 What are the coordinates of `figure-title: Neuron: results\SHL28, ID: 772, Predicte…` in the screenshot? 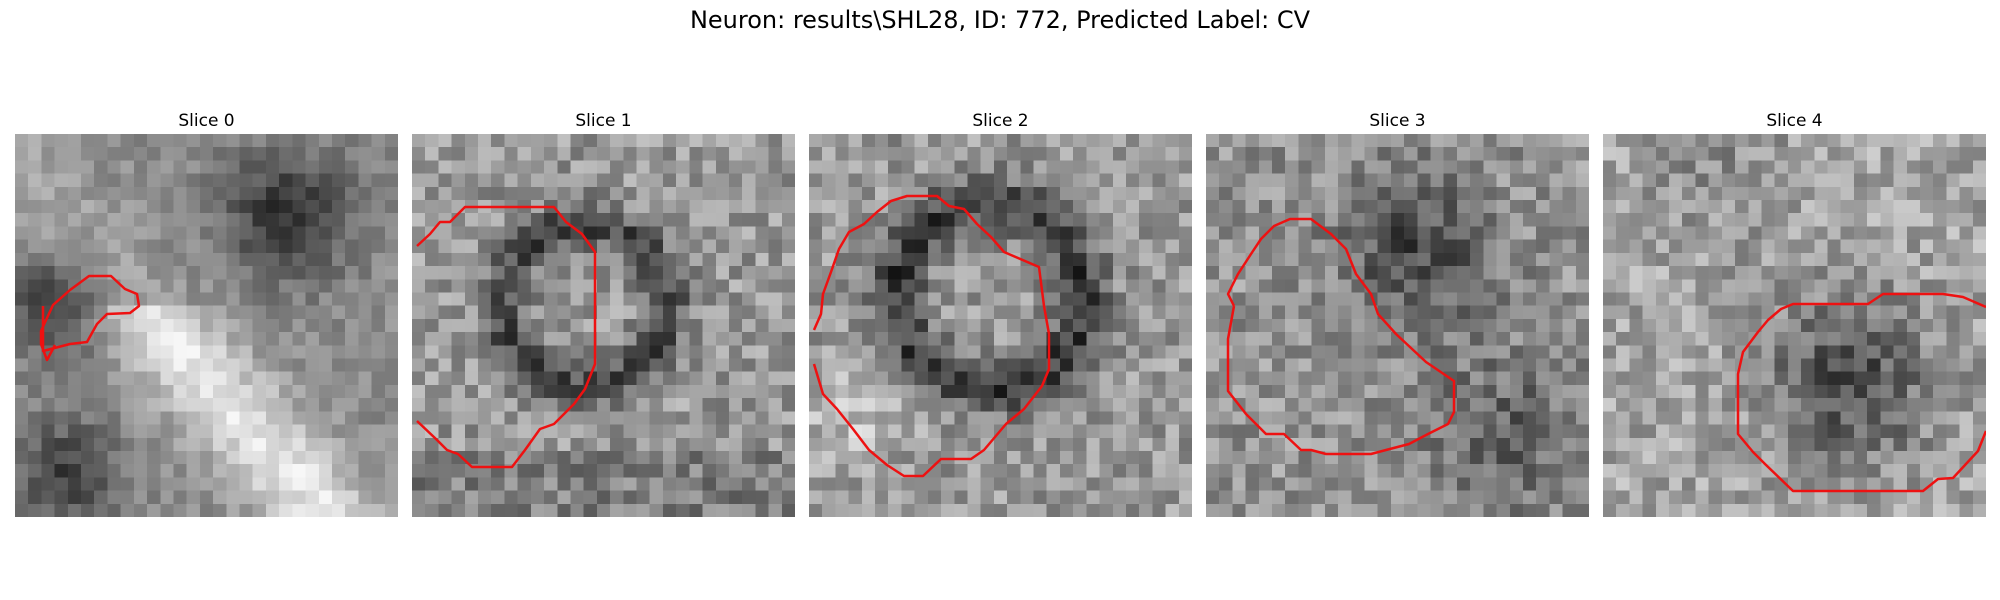 It's located at (1000, 20).